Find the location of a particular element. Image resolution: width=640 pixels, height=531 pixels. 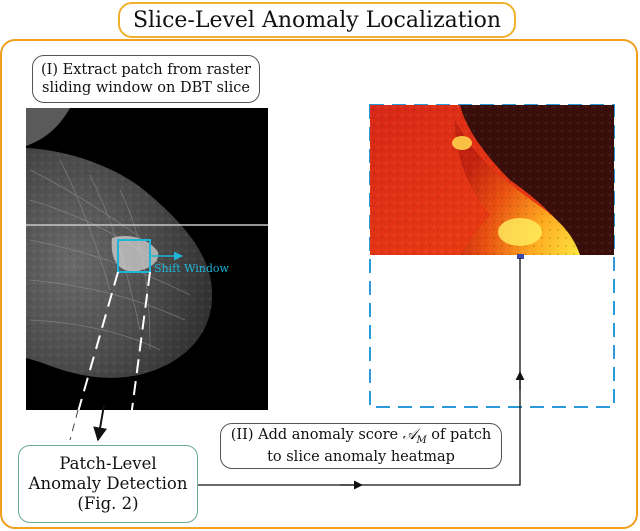

extract-patch-line1: (I) Extract patch from raster is located at coordinates (146, 69).